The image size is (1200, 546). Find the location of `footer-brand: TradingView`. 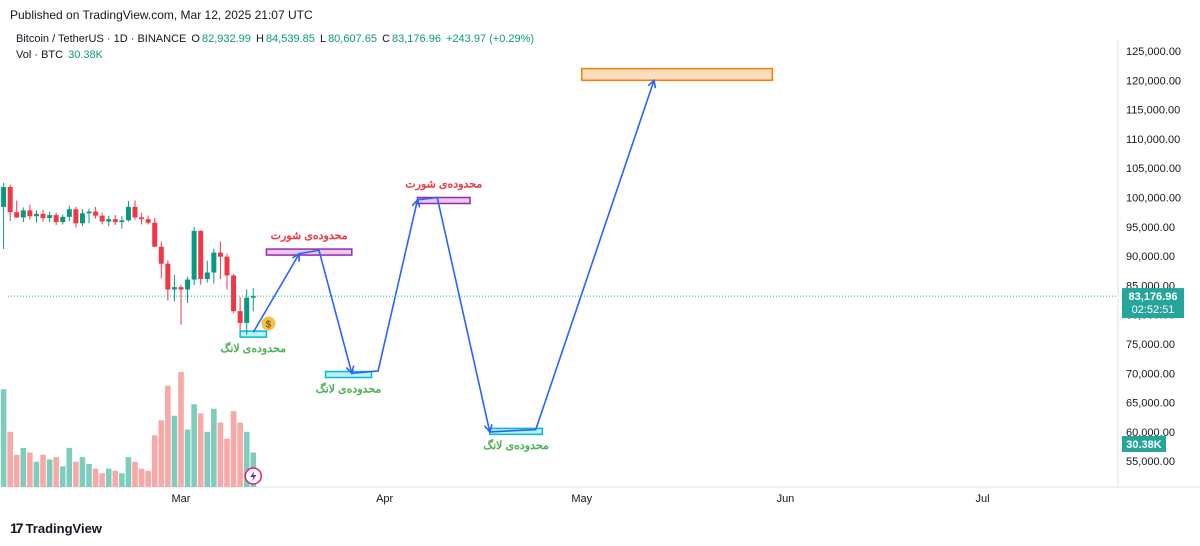

footer-brand: TradingView is located at coordinates (63, 528).